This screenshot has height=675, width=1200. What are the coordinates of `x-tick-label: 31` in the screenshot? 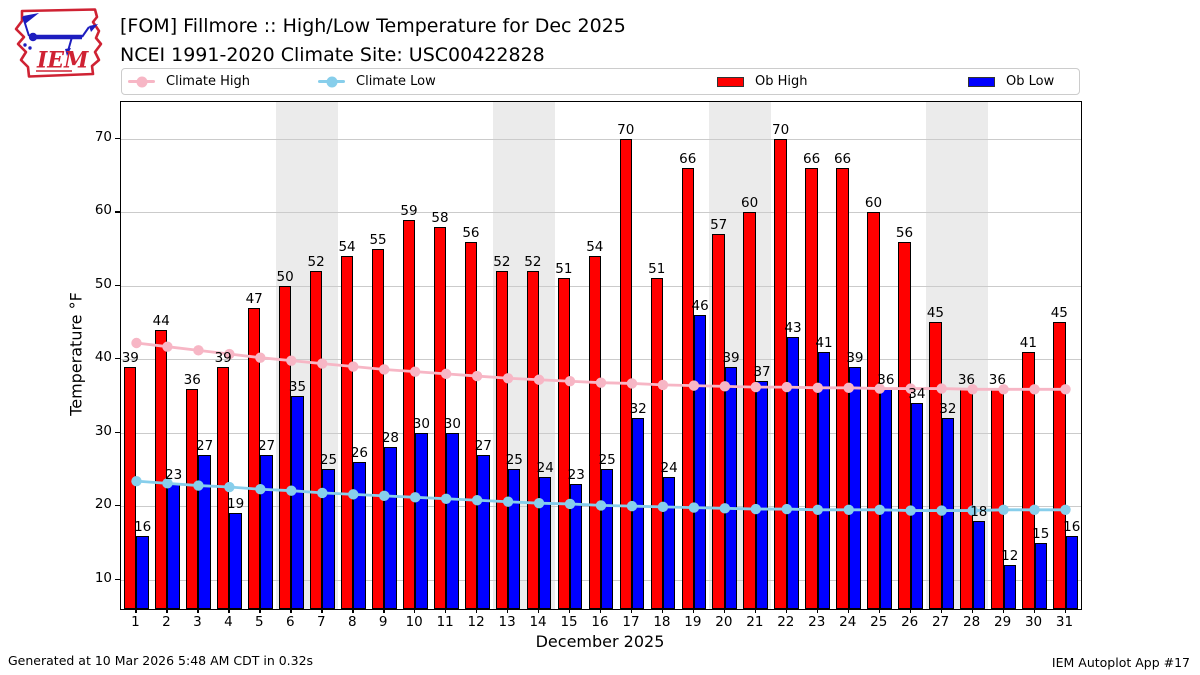 It's located at (1064, 622).